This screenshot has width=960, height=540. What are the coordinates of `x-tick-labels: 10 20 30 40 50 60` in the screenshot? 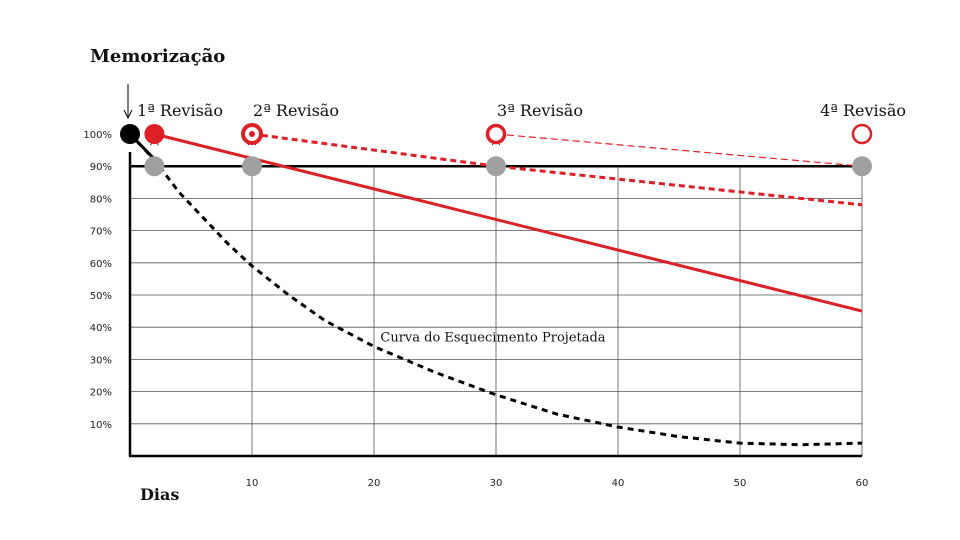 It's located at (557, 483).